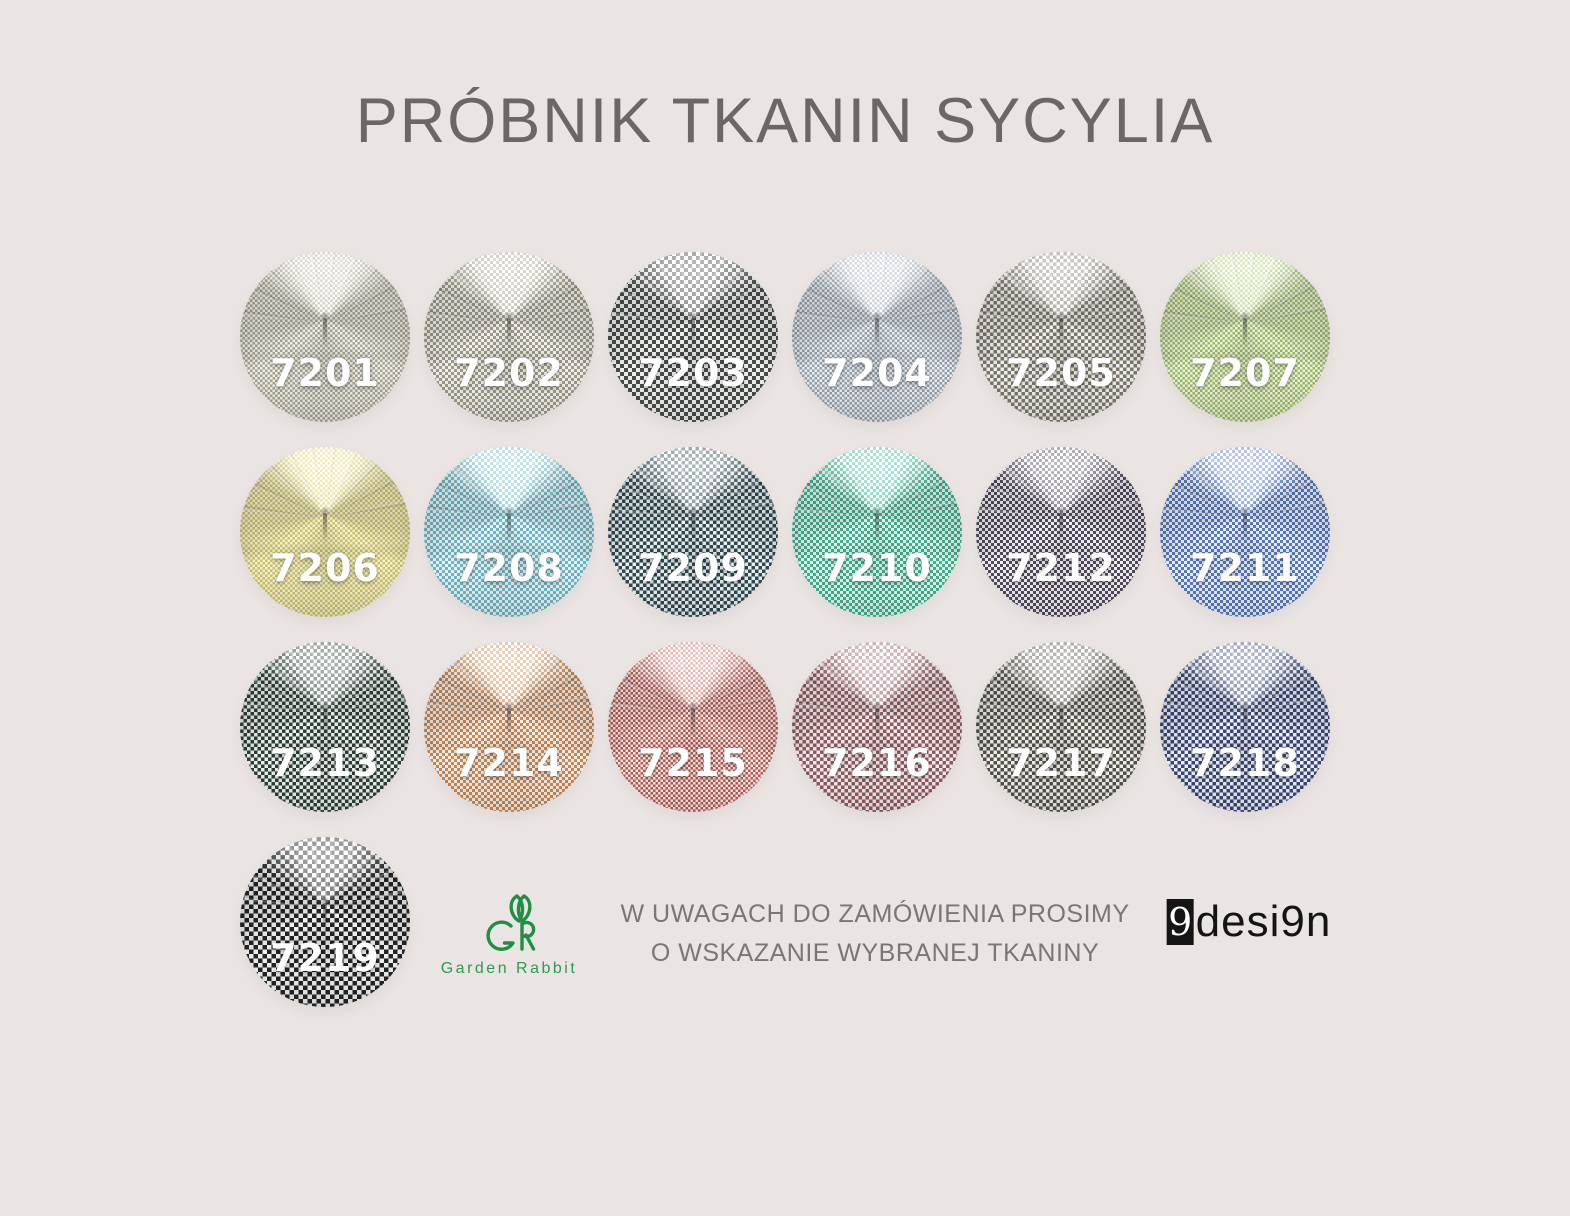 This screenshot has height=1216, width=1570. Describe the element at coordinates (1245, 372) in the screenshot. I see `swatch-code: 7207` at that location.